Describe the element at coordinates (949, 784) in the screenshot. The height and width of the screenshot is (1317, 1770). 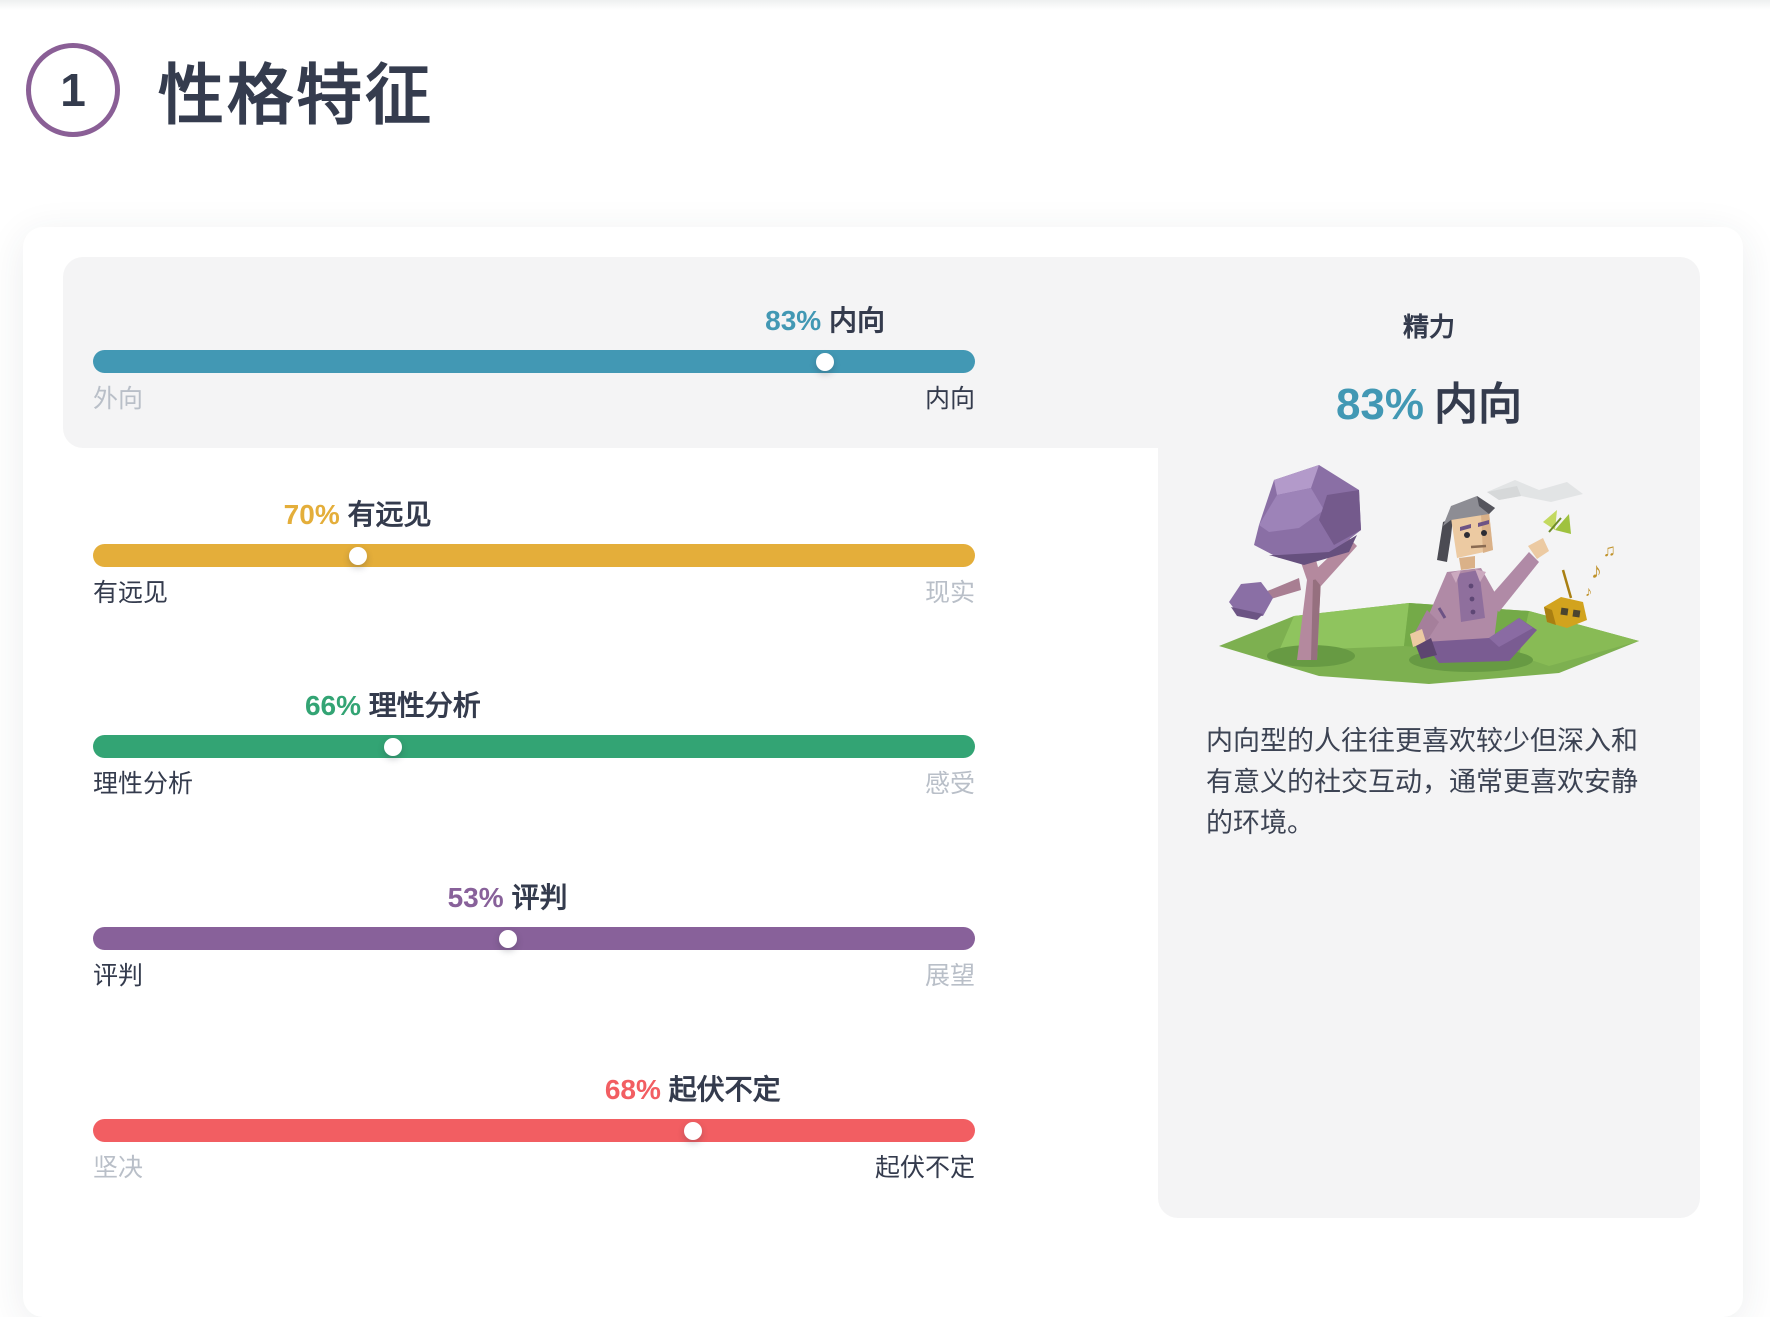
I see `trait-right-label: 感受` at that location.